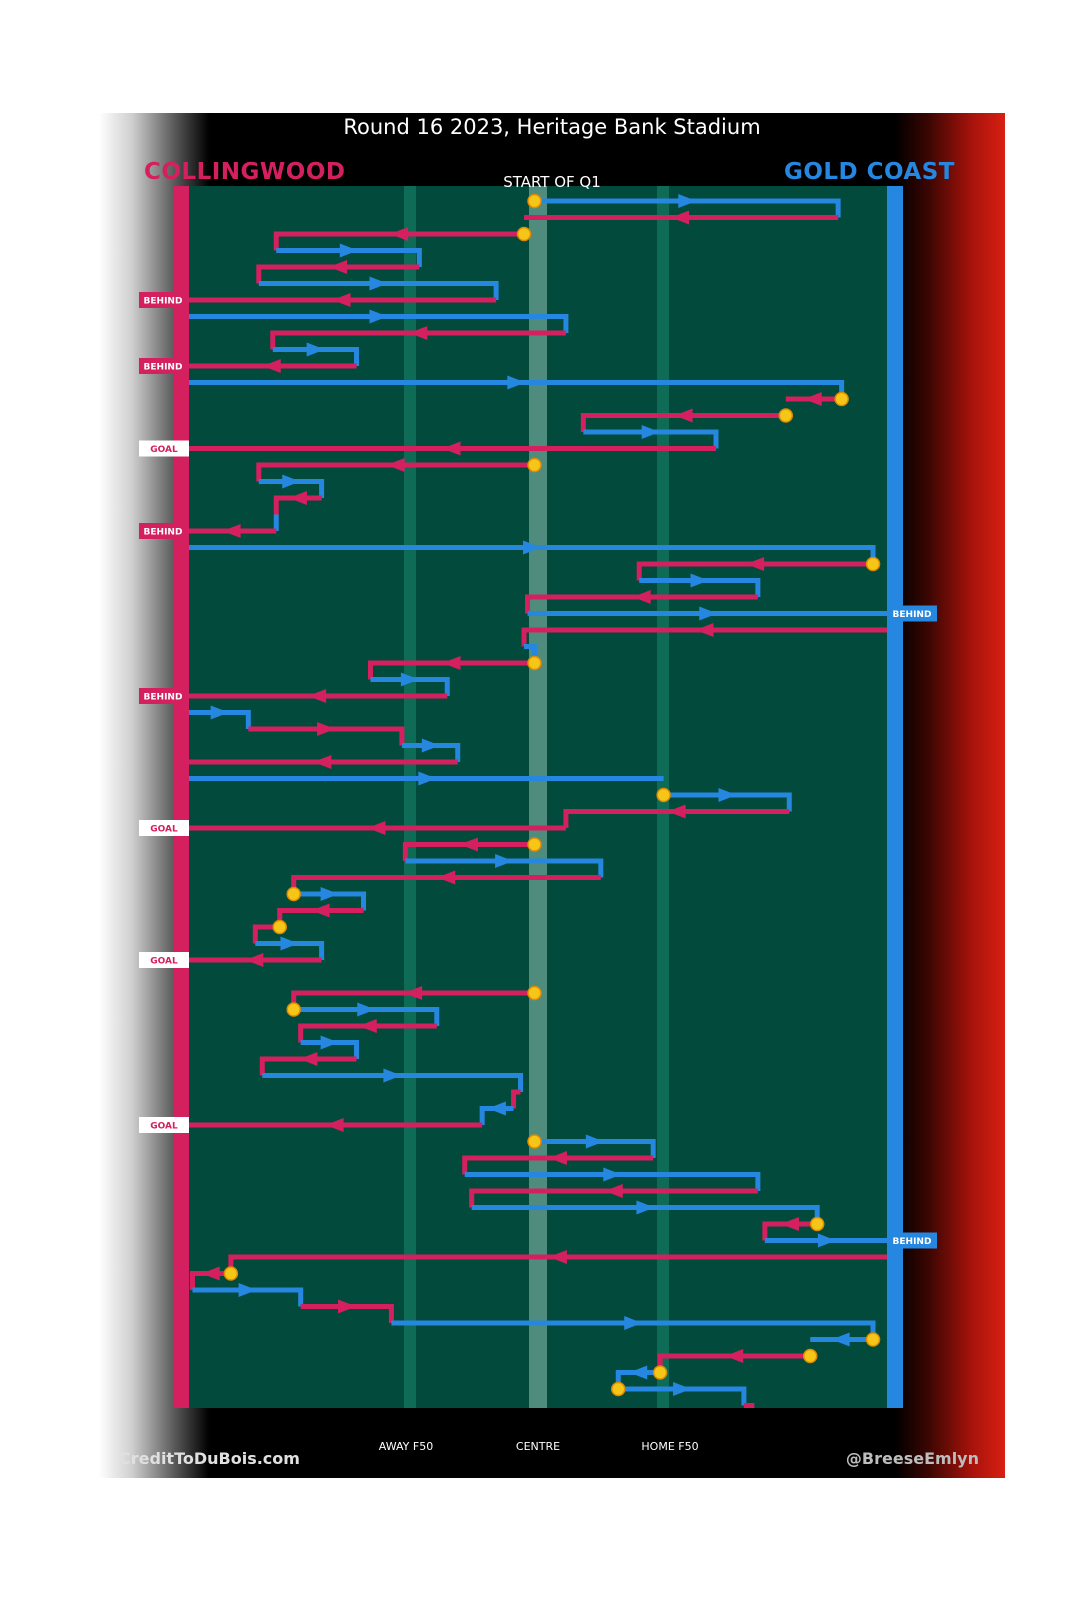 This screenshot has width=1080, height=1615. What do you see at coordinates (406, 1446) in the screenshot?
I see `axis-label-away-f50: AWAY F50` at bounding box center [406, 1446].